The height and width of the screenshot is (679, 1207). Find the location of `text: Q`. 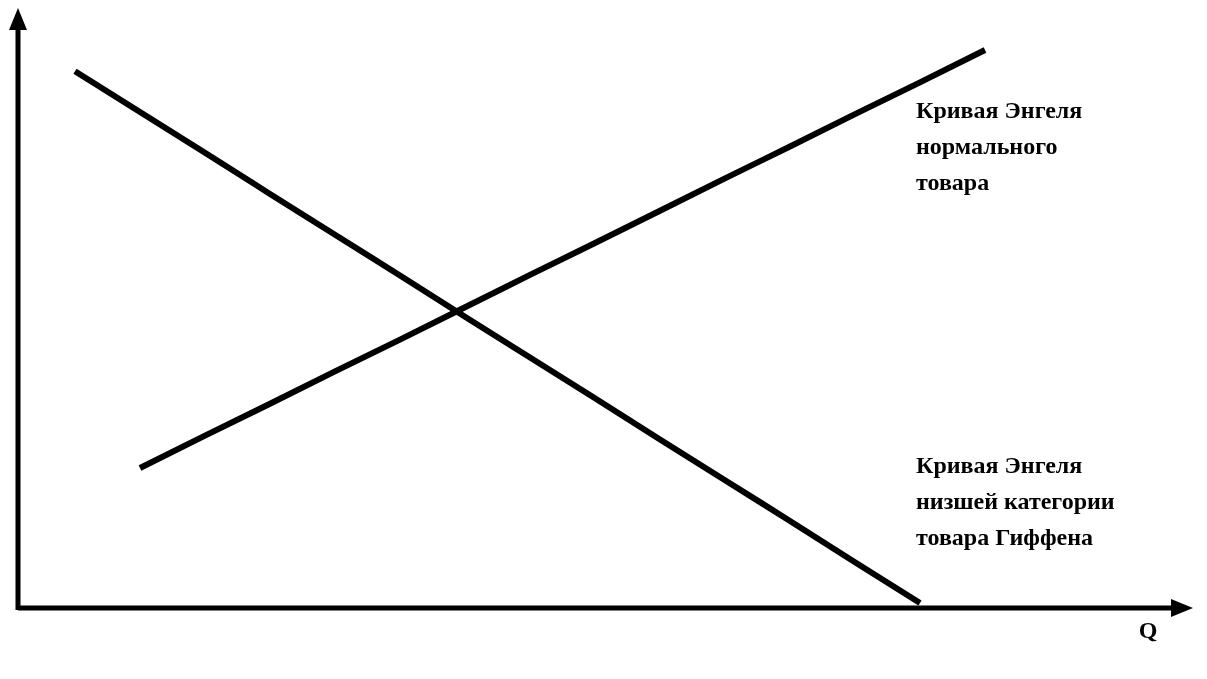

text: Q is located at coordinates (1148, 630).